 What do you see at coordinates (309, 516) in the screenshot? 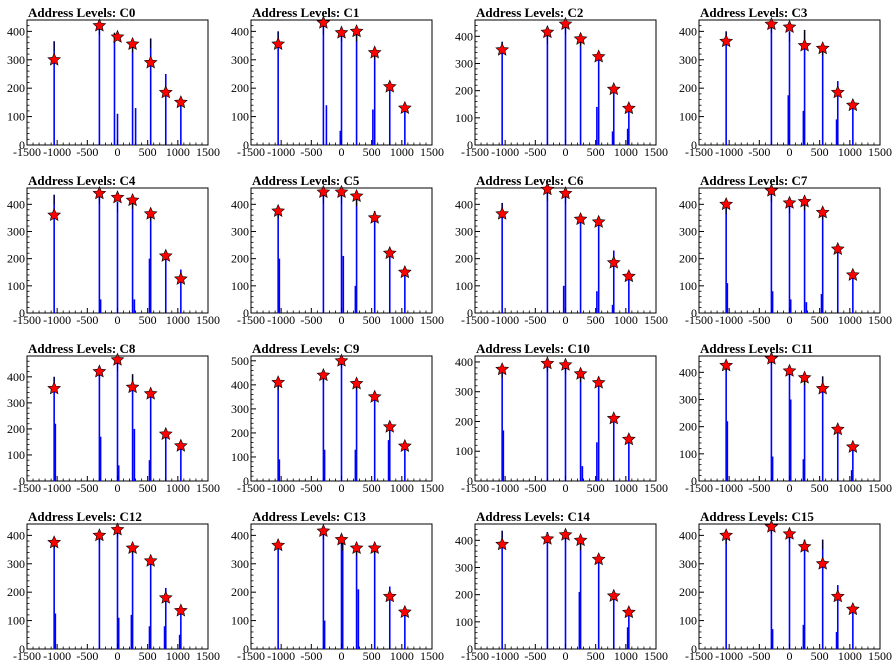
I see `chart-title: Address Levels: C13` at bounding box center [309, 516].